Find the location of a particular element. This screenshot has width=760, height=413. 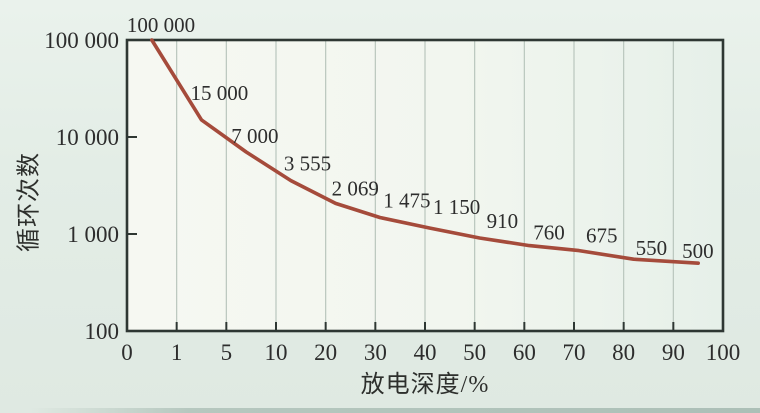

x-tick-label: 5 is located at coordinates (227, 352).